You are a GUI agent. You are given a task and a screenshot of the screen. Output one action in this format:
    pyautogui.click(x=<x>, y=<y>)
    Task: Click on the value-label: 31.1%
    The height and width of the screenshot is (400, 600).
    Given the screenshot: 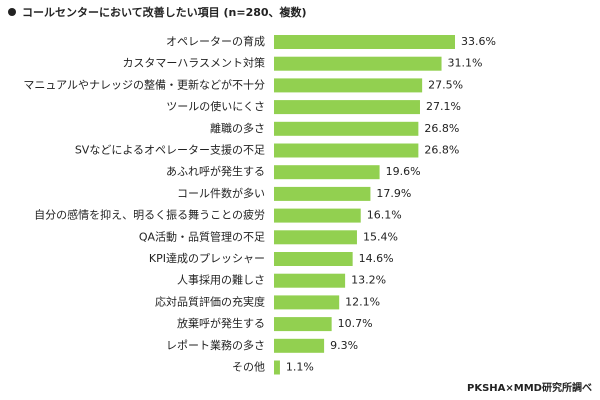 What is the action you would take?
    pyautogui.click(x=465, y=63)
    